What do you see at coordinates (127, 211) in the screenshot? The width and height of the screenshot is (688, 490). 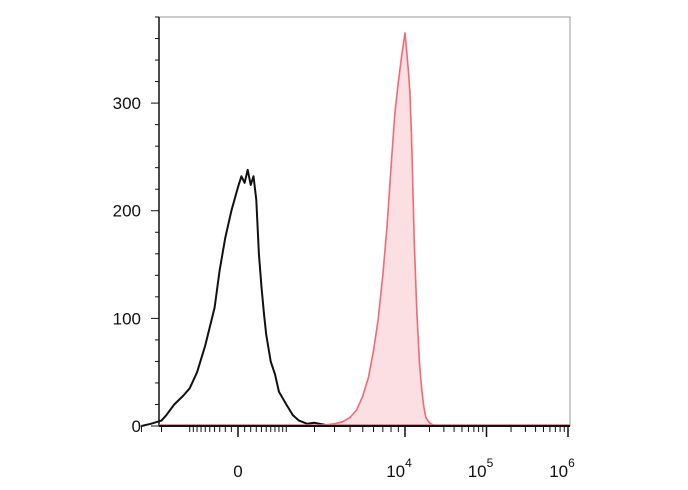 I see `y-tick-label: 200` at bounding box center [127, 211].